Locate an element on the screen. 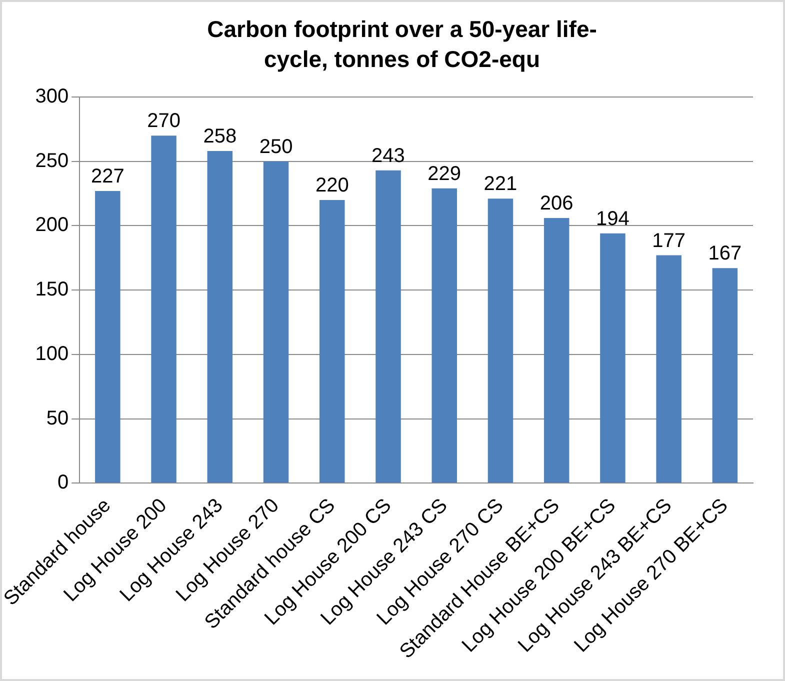 The height and width of the screenshot is (681, 785). data-label: 206 is located at coordinates (557, 203).